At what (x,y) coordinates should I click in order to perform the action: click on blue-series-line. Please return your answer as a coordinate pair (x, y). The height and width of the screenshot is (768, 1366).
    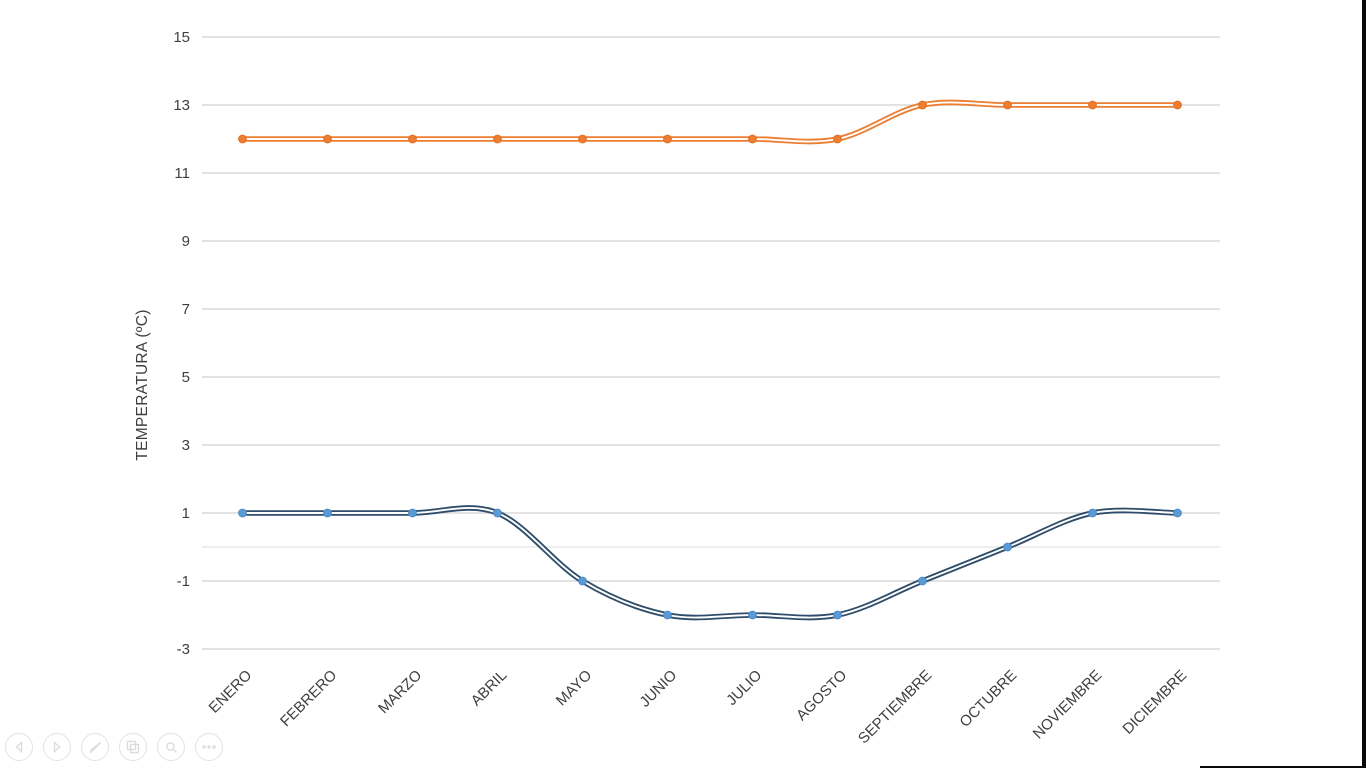
    Looking at the image, I should click on (710, 563).